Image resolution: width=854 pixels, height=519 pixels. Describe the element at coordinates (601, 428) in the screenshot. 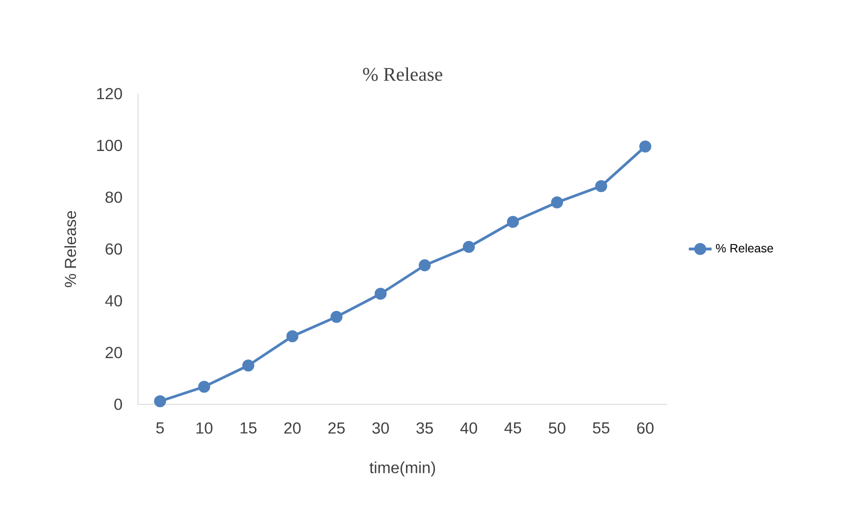

I see `x-tick-label: 55` at that location.